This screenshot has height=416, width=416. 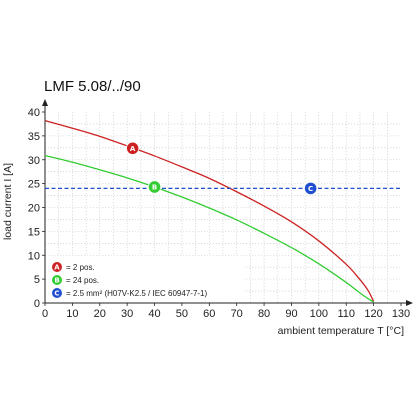 I want to click on y-tick-label: 0, so click(x=37, y=304).